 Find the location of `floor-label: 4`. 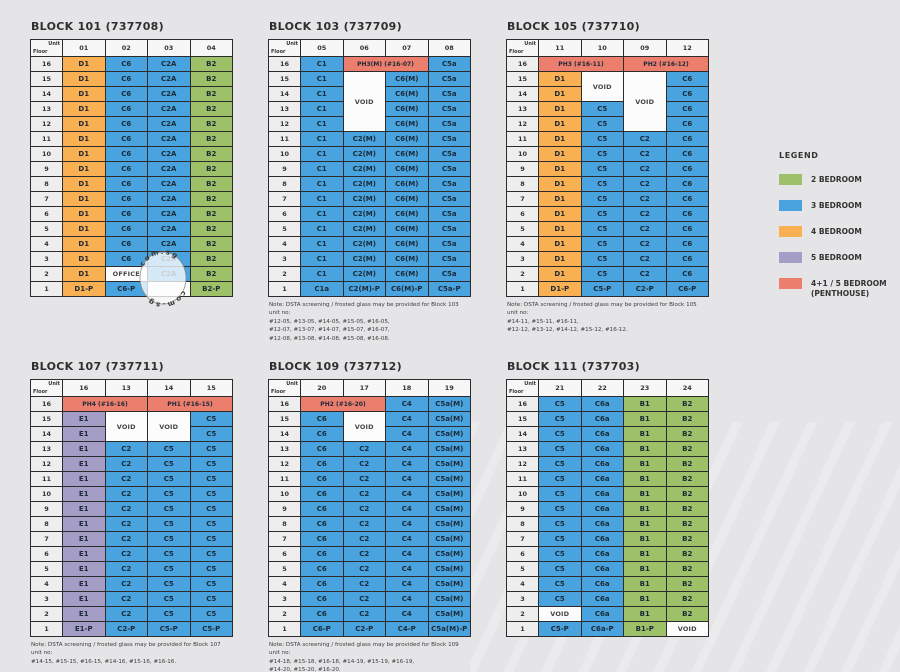

floor-label: 4 is located at coordinates (522, 244).